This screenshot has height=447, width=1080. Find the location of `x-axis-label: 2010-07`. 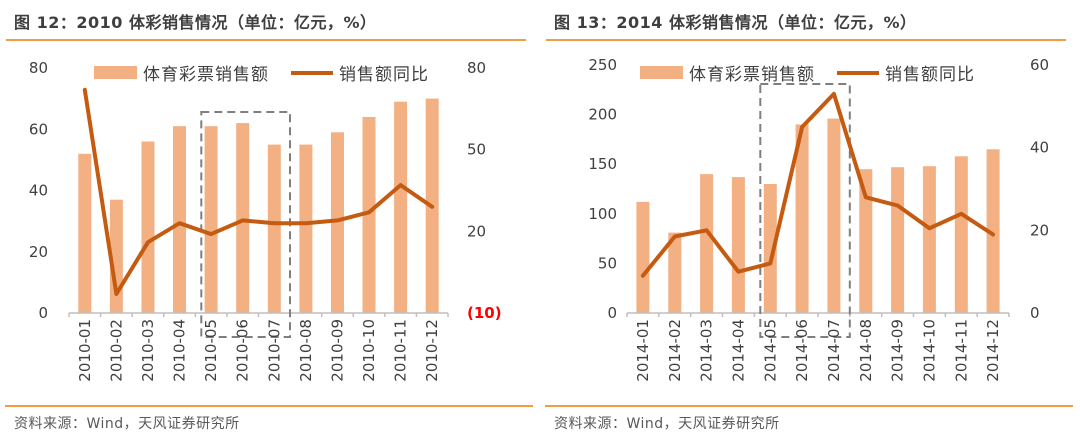

x-axis-label: 2010-07 is located at coordinates (274, 350).